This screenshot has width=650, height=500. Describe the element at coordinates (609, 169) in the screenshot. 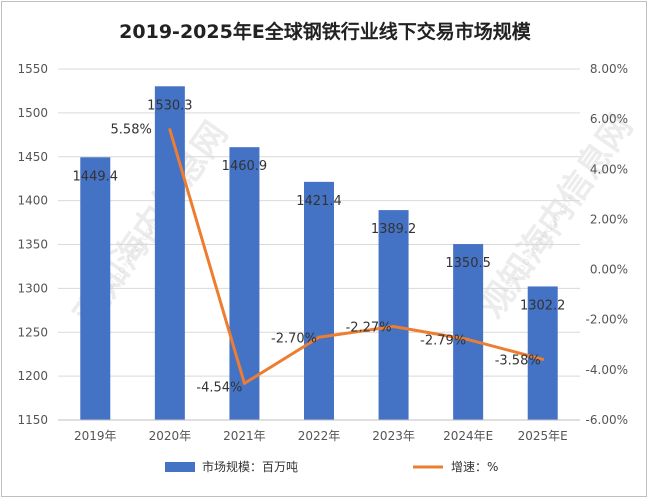

I see `y-tick-label-right: 4.00%` at that location.